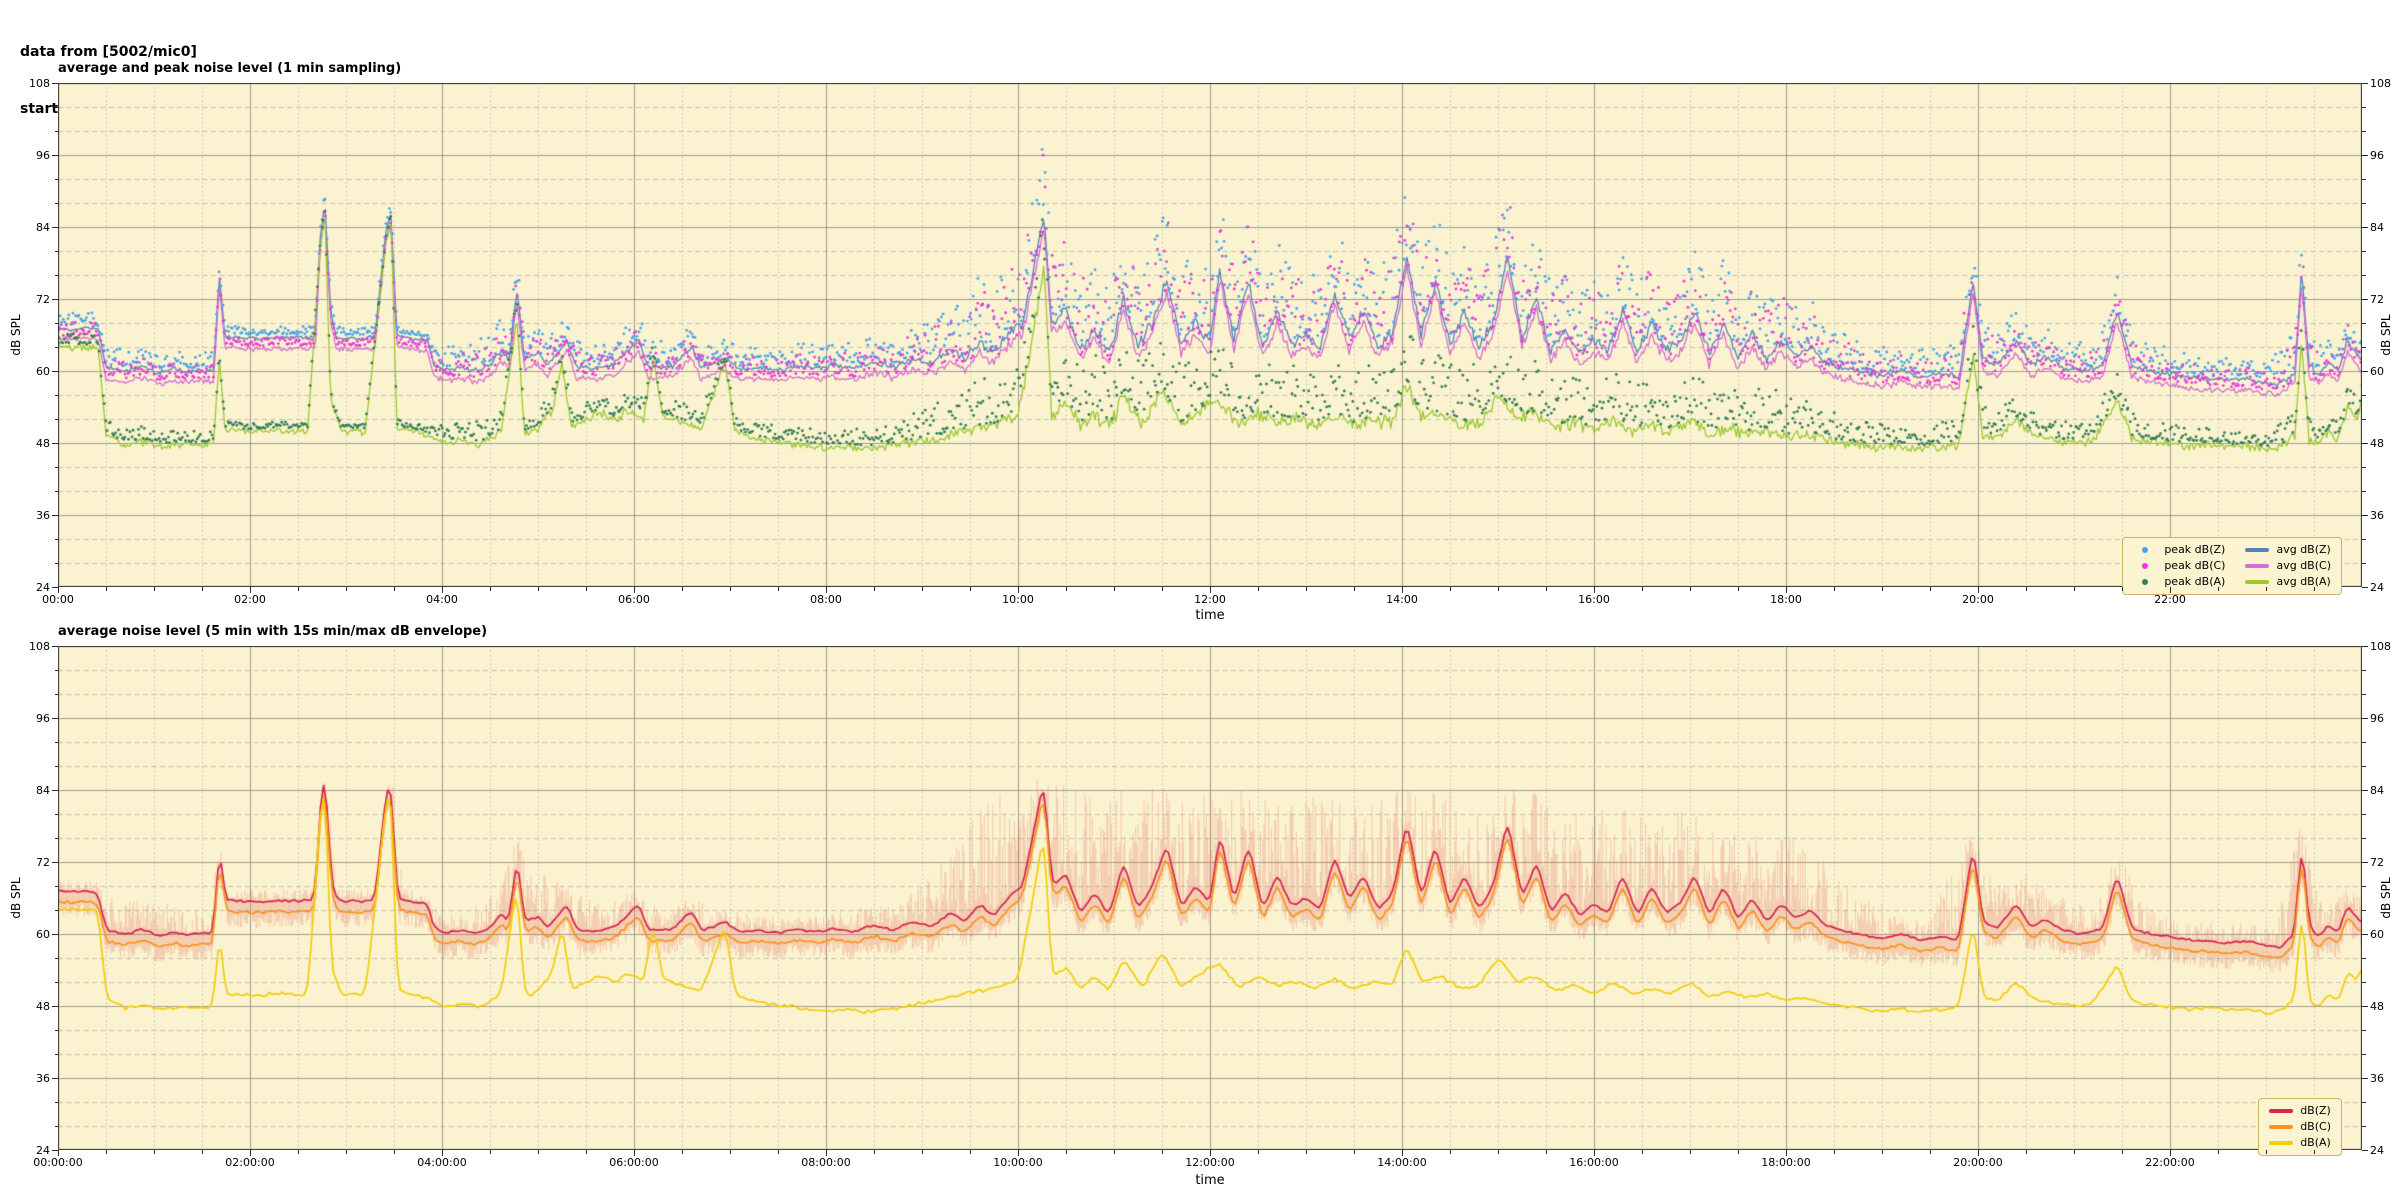  I want to click on chart1-ylabel-left: dB SPL, so click(16, 335).